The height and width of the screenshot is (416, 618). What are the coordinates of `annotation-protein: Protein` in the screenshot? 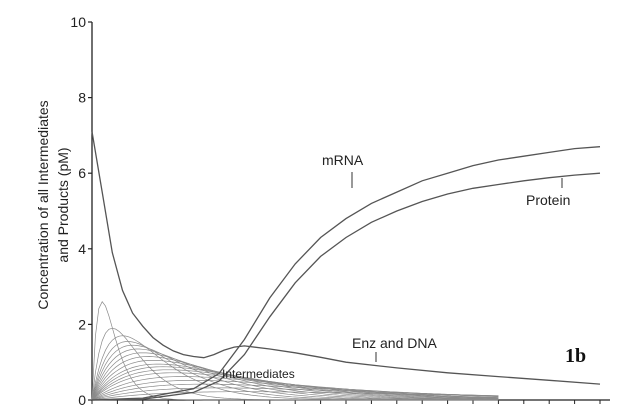 It's located at (548, 200).